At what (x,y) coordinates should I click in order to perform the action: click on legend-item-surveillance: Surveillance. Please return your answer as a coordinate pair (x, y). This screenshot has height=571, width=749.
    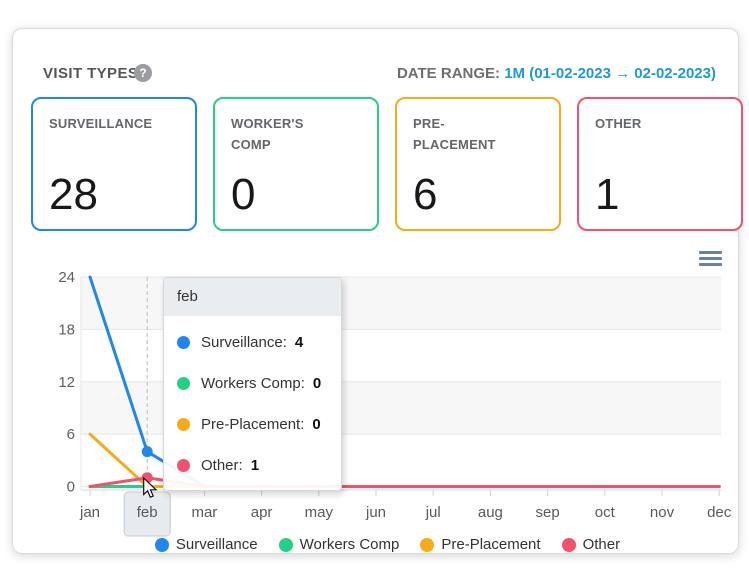
    Looking at the image, I should click on (206, 544).